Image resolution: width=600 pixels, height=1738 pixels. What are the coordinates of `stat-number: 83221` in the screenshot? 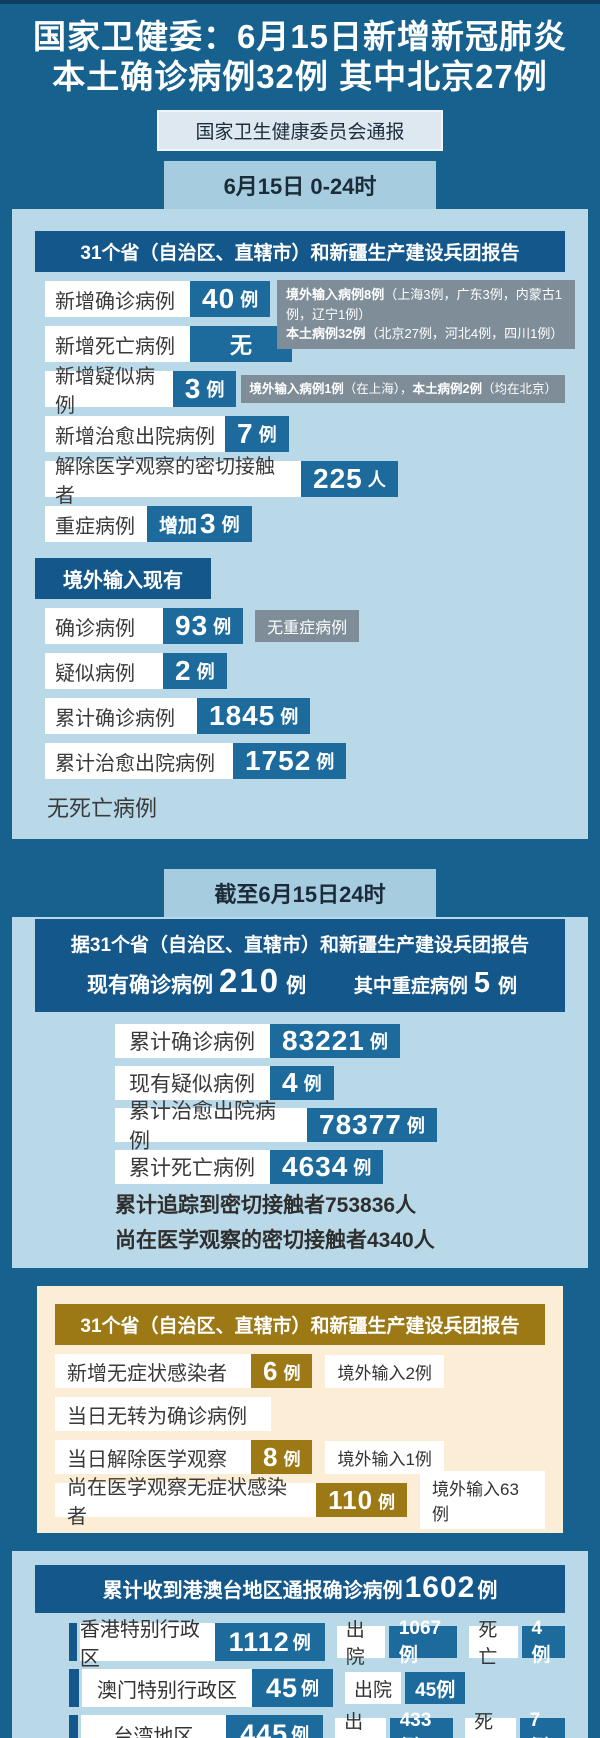 It's located at (323, 1040).